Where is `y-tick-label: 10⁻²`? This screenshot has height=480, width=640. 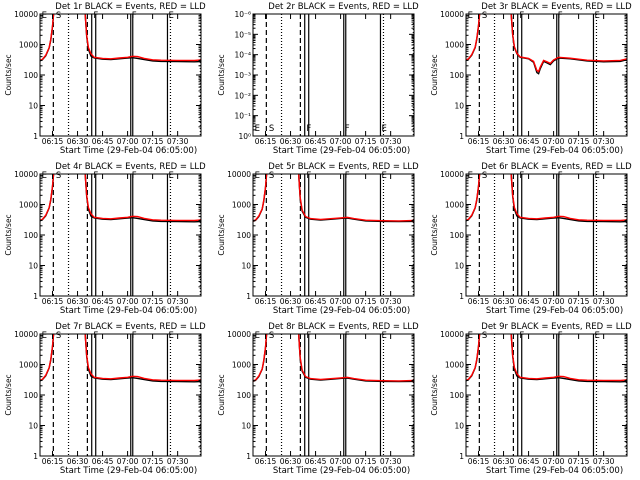 y-tick-label: 10⁻² is located at coordinates (242, 95).